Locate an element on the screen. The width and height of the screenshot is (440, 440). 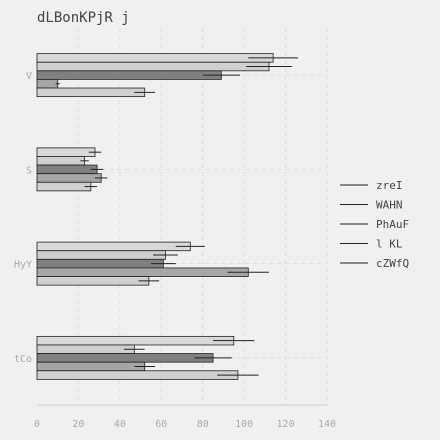
y-tick-label: V is located at coordinates (29, 76).